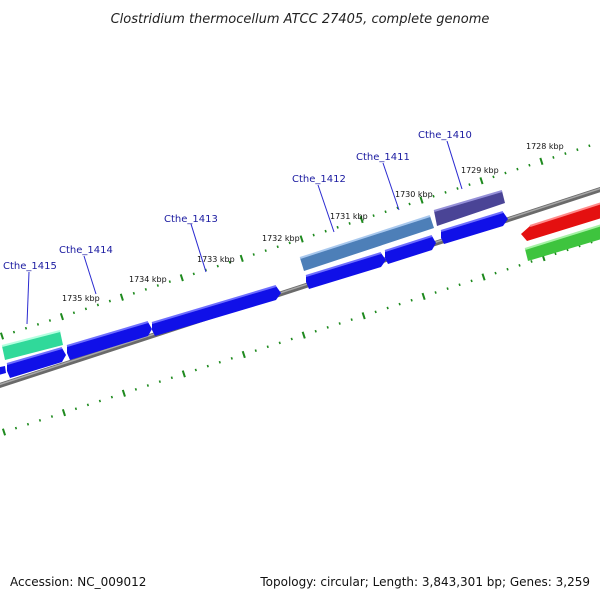  I want to click on kbp-label: 1728 kbp, so click(545, 146).